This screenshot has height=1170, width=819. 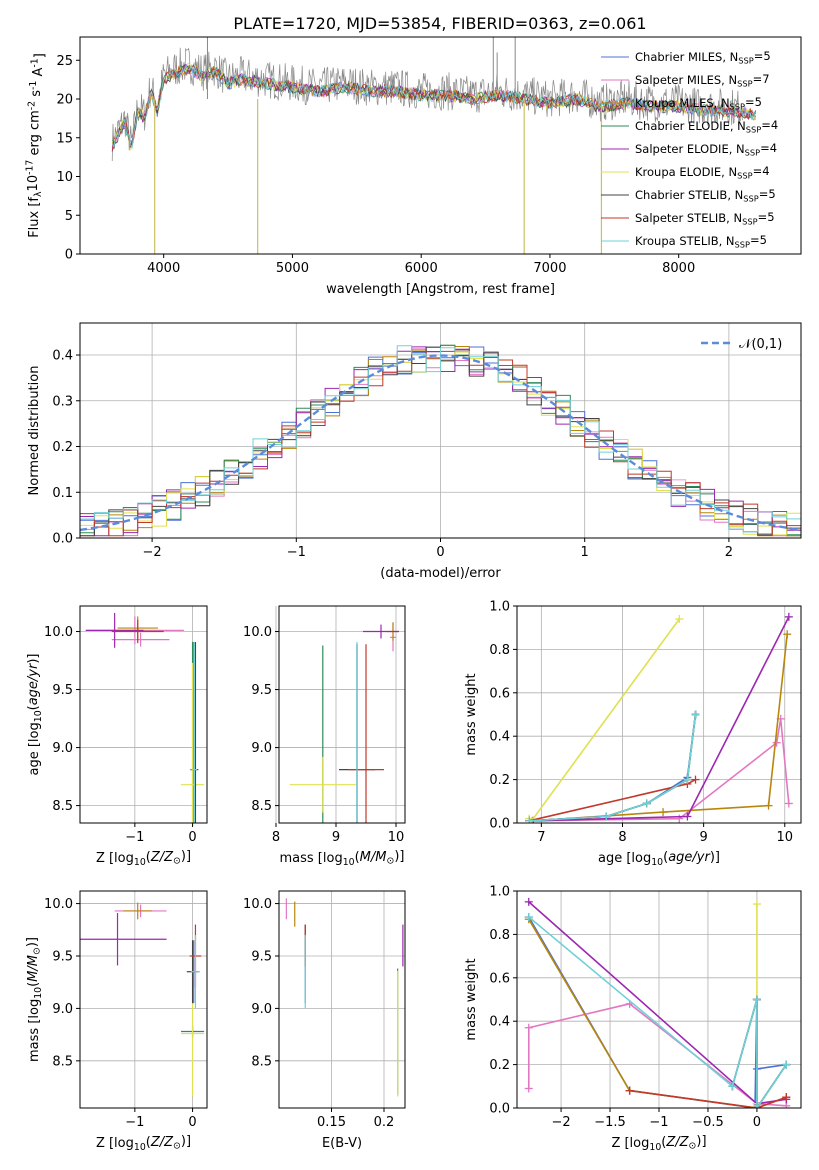 I want to click on legend-label: Kroupa ELODIE, NSSP​=4, so click(x=702, y=172).